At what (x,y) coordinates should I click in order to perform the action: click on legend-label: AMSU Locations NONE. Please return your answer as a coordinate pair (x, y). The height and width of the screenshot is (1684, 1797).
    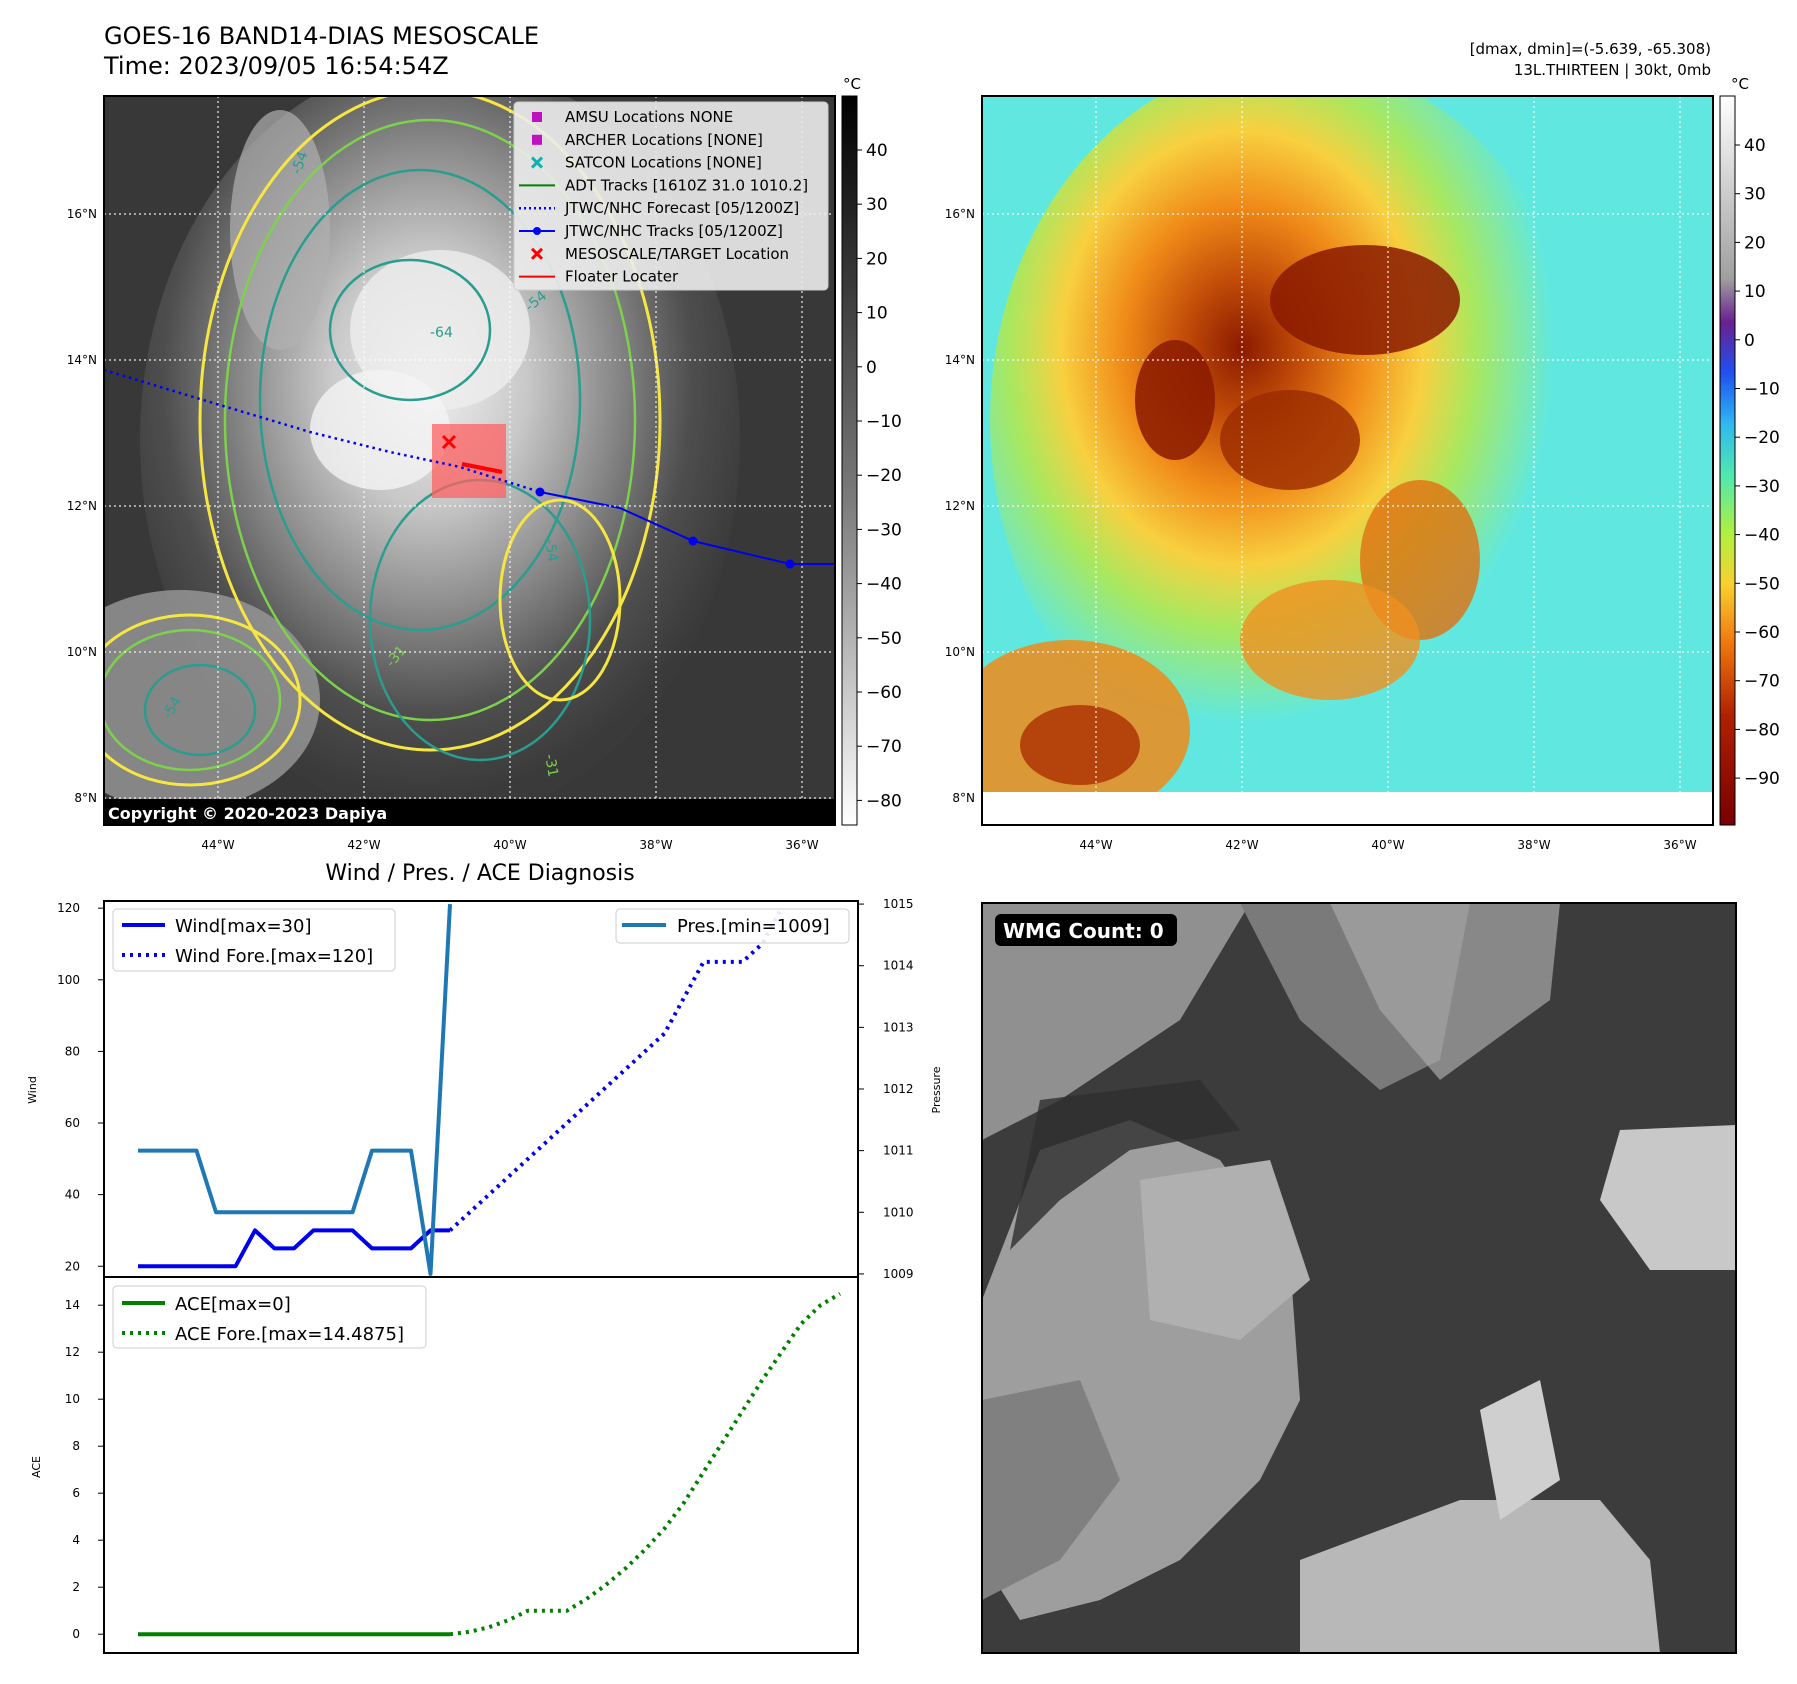
    Looking at the image, I should click on (649, 117).